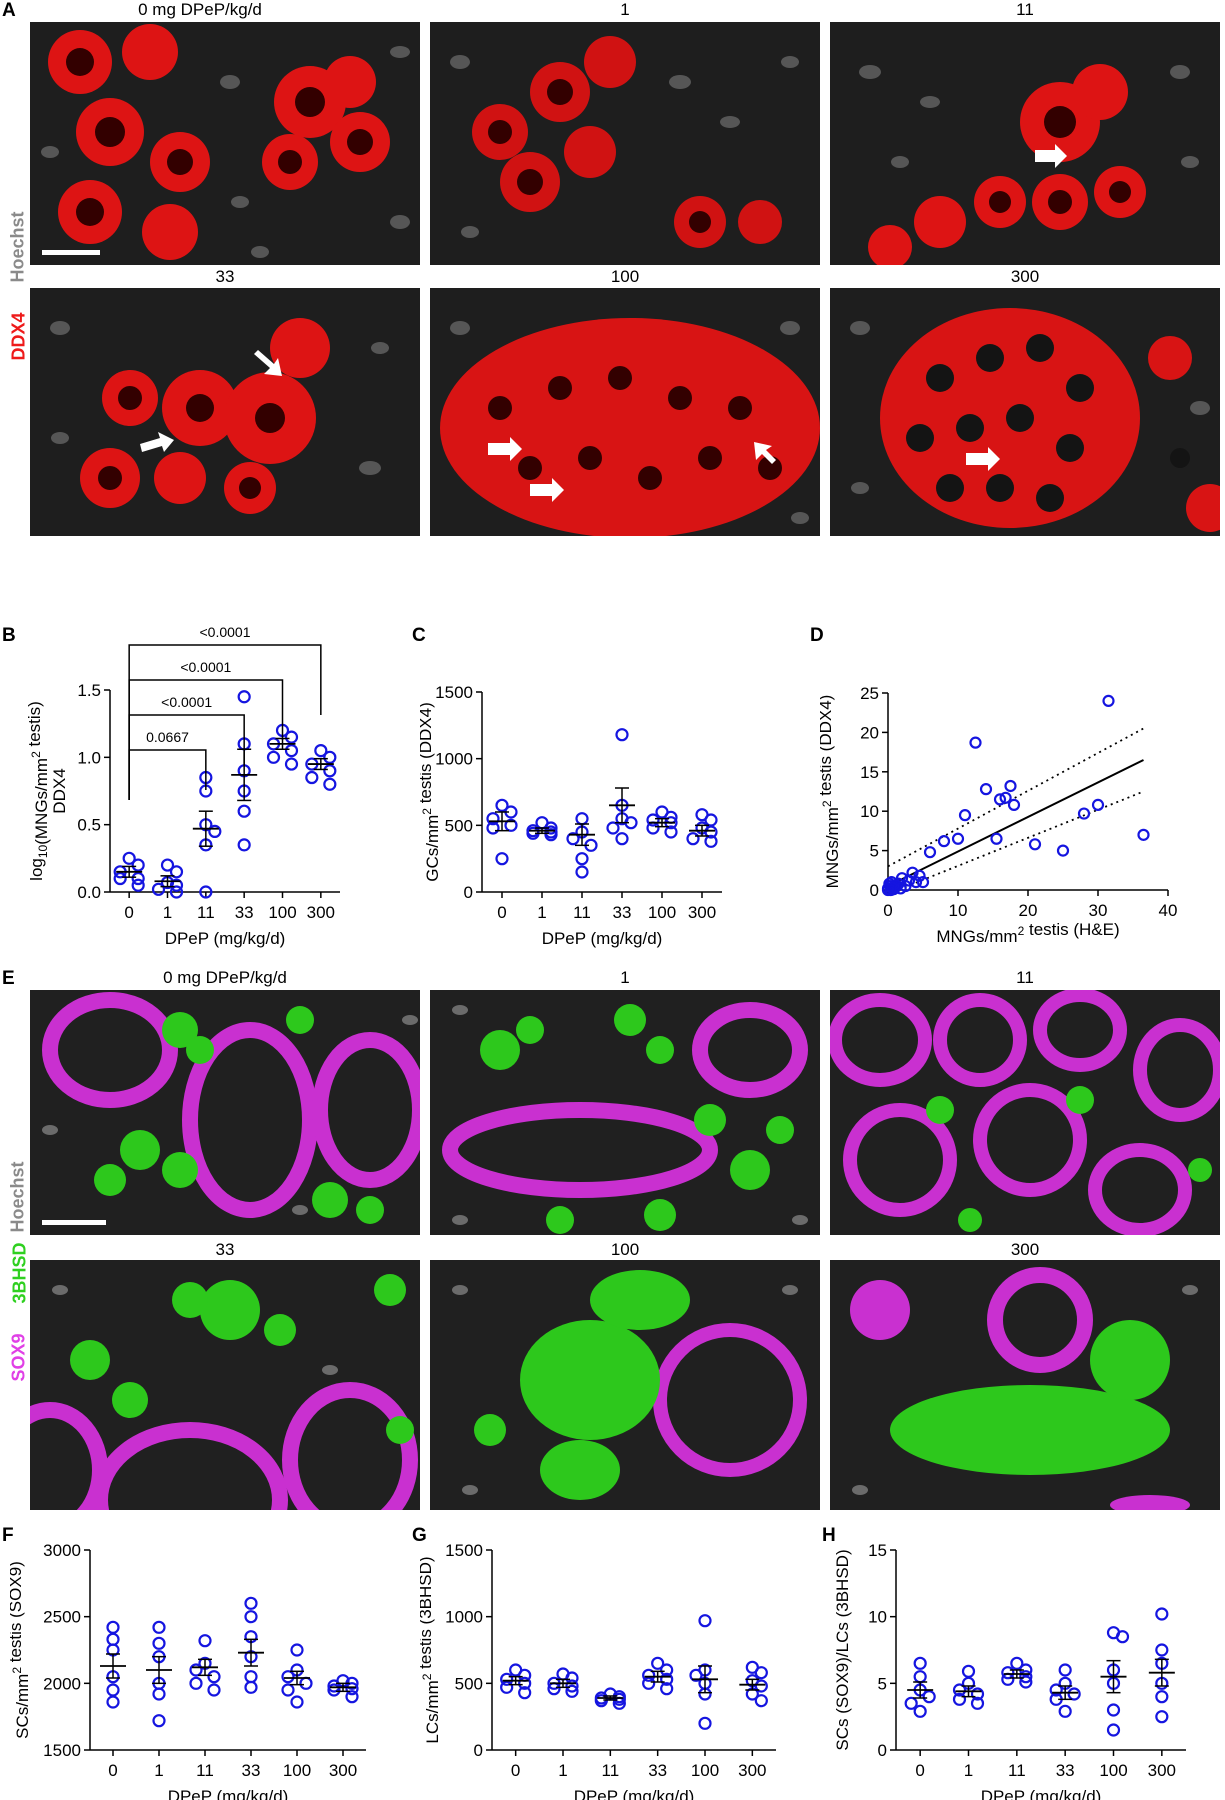 Image resolution: width=1225 pixels, height=1800 pixels. What do you see at coordinates (38, 791) in the screenshot?
I see `y-axis-label: log10(MNGs/mm2 testis)` at bounding box center [38, 791].